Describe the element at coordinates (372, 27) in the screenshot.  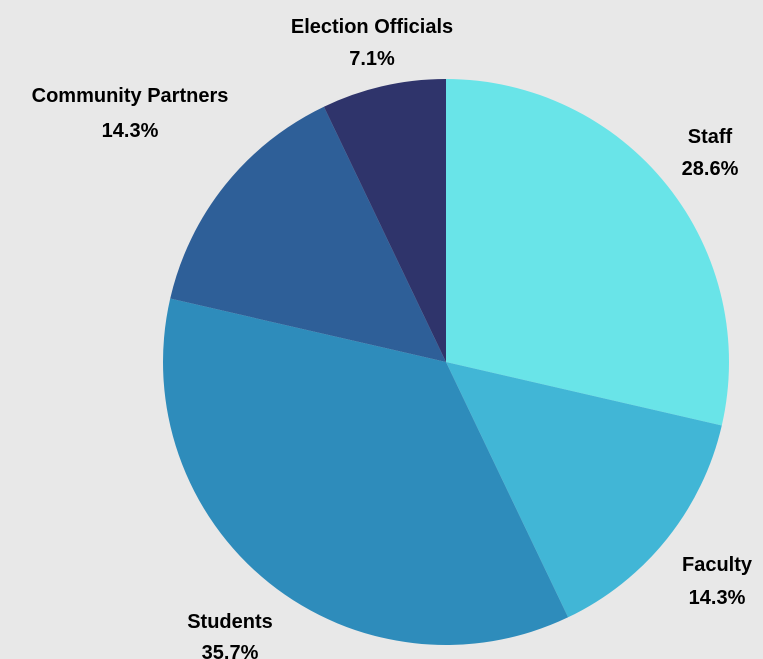
I see `slice-label-election-officials: Election Officials` at that location.